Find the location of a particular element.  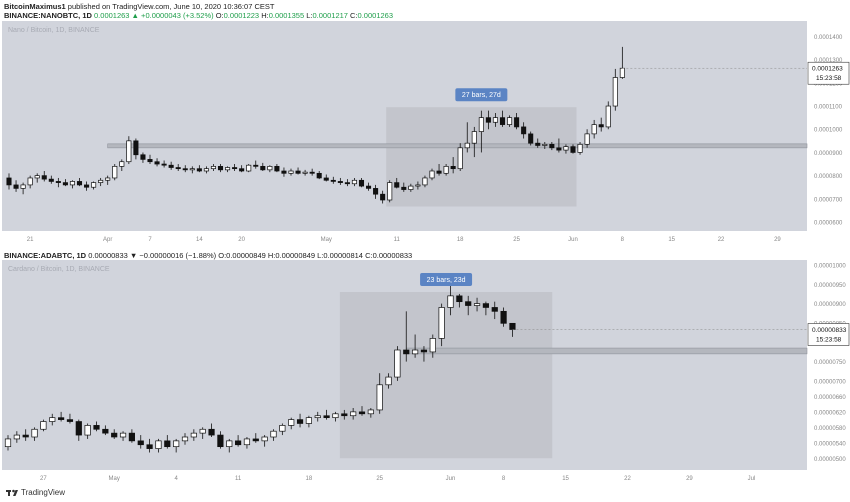

y-tick-label: 0.0000700 is located at coordinates (828, 200).